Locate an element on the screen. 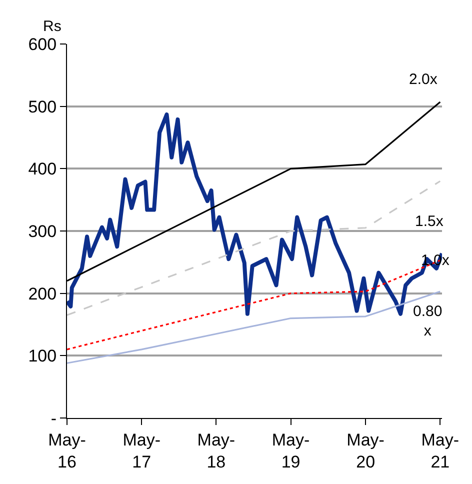  series-label: 1.5x is located at coordinates (429, 221).